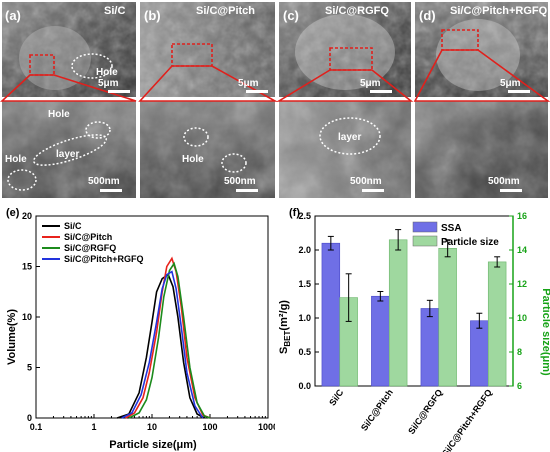 The width and height of the screenshot is (550, 452). I want to click on y-left-tick-label: 2.0, so click(304, 250).